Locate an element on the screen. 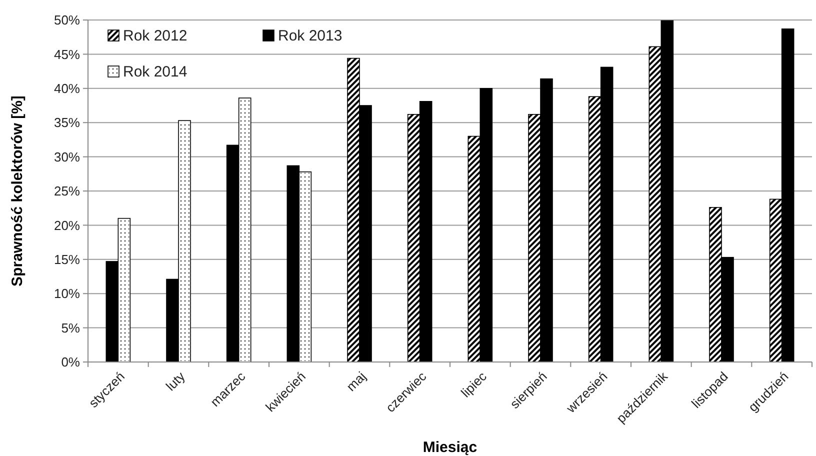 The image size is (816, 456). y-tick-label: 15% is located at coordinates (67, 259).